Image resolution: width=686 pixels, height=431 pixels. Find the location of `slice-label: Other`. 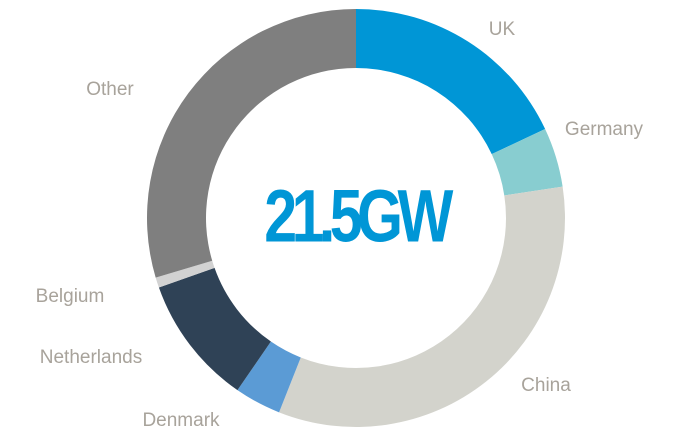

slice-label: Other is located at coordinates (110, 89).